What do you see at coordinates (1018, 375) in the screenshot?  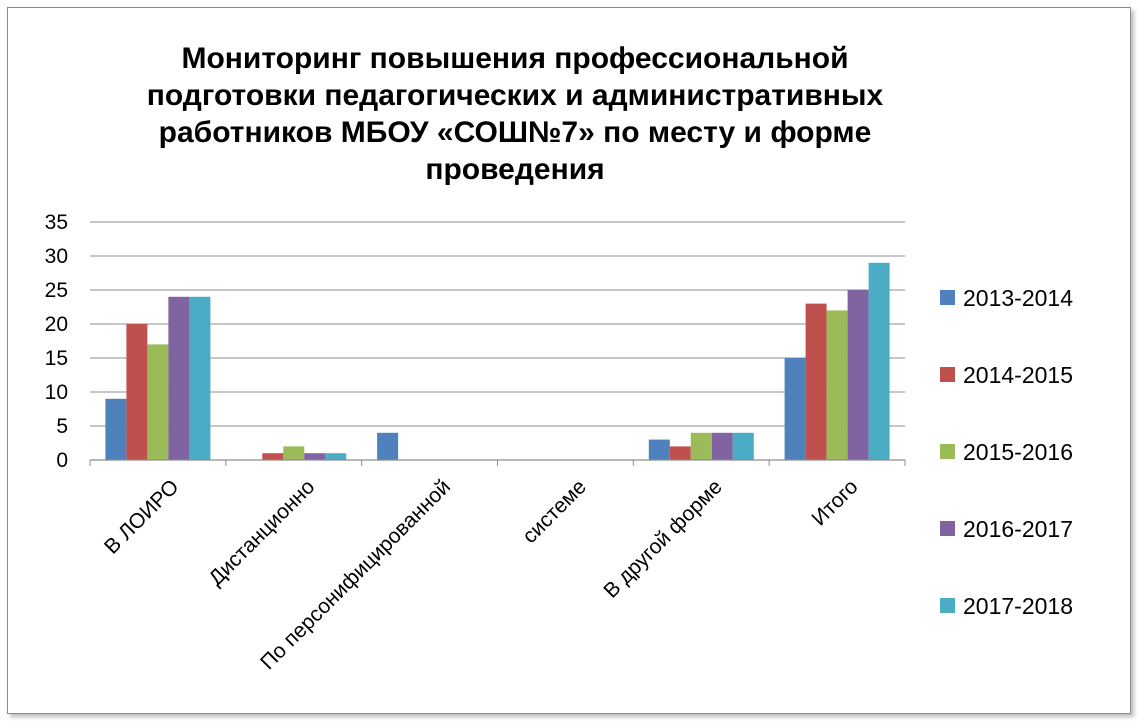 I see `legend-label: 2014-2015` at bounding box center [1018, 375].